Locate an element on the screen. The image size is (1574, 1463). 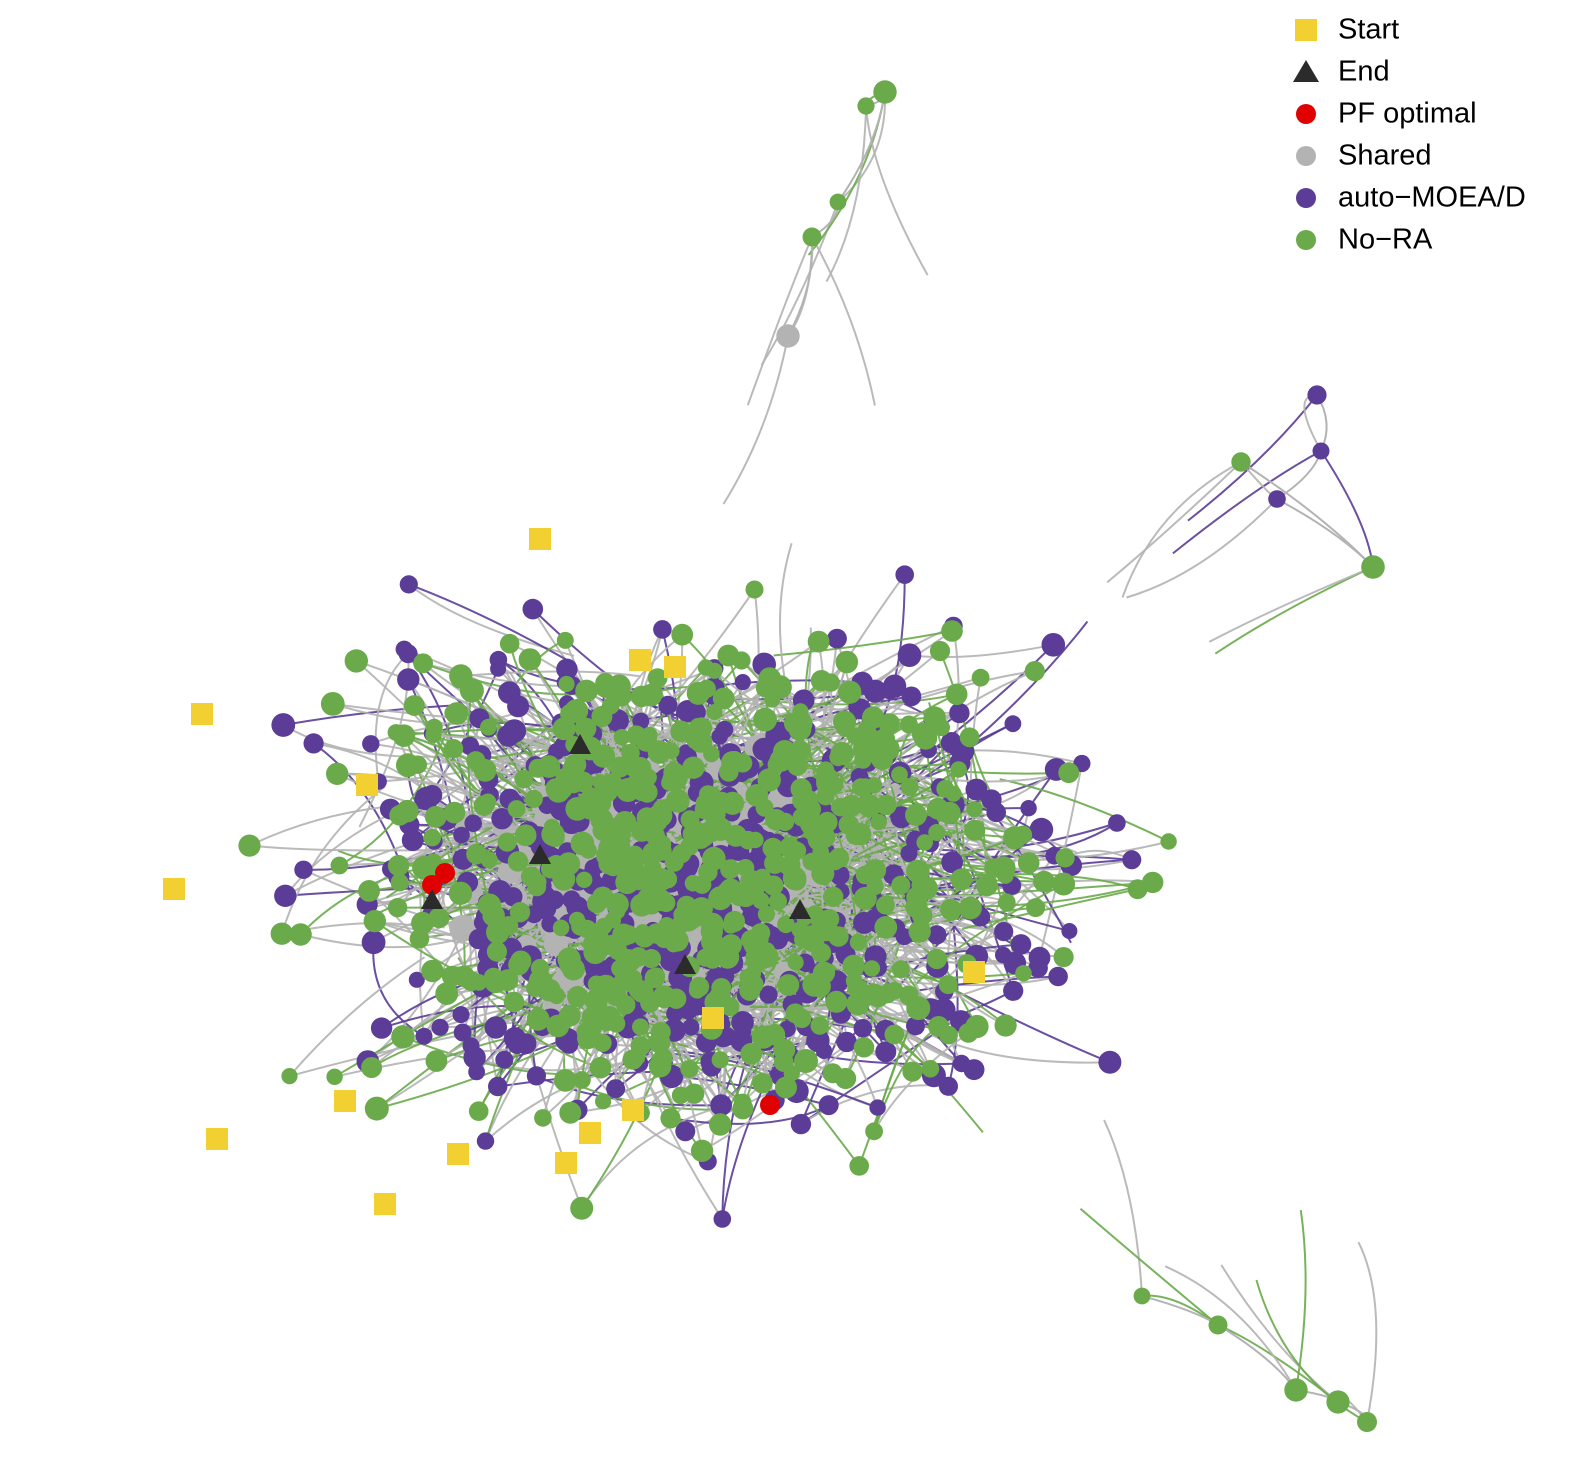
shared-node is located at coordinates (788, 336).